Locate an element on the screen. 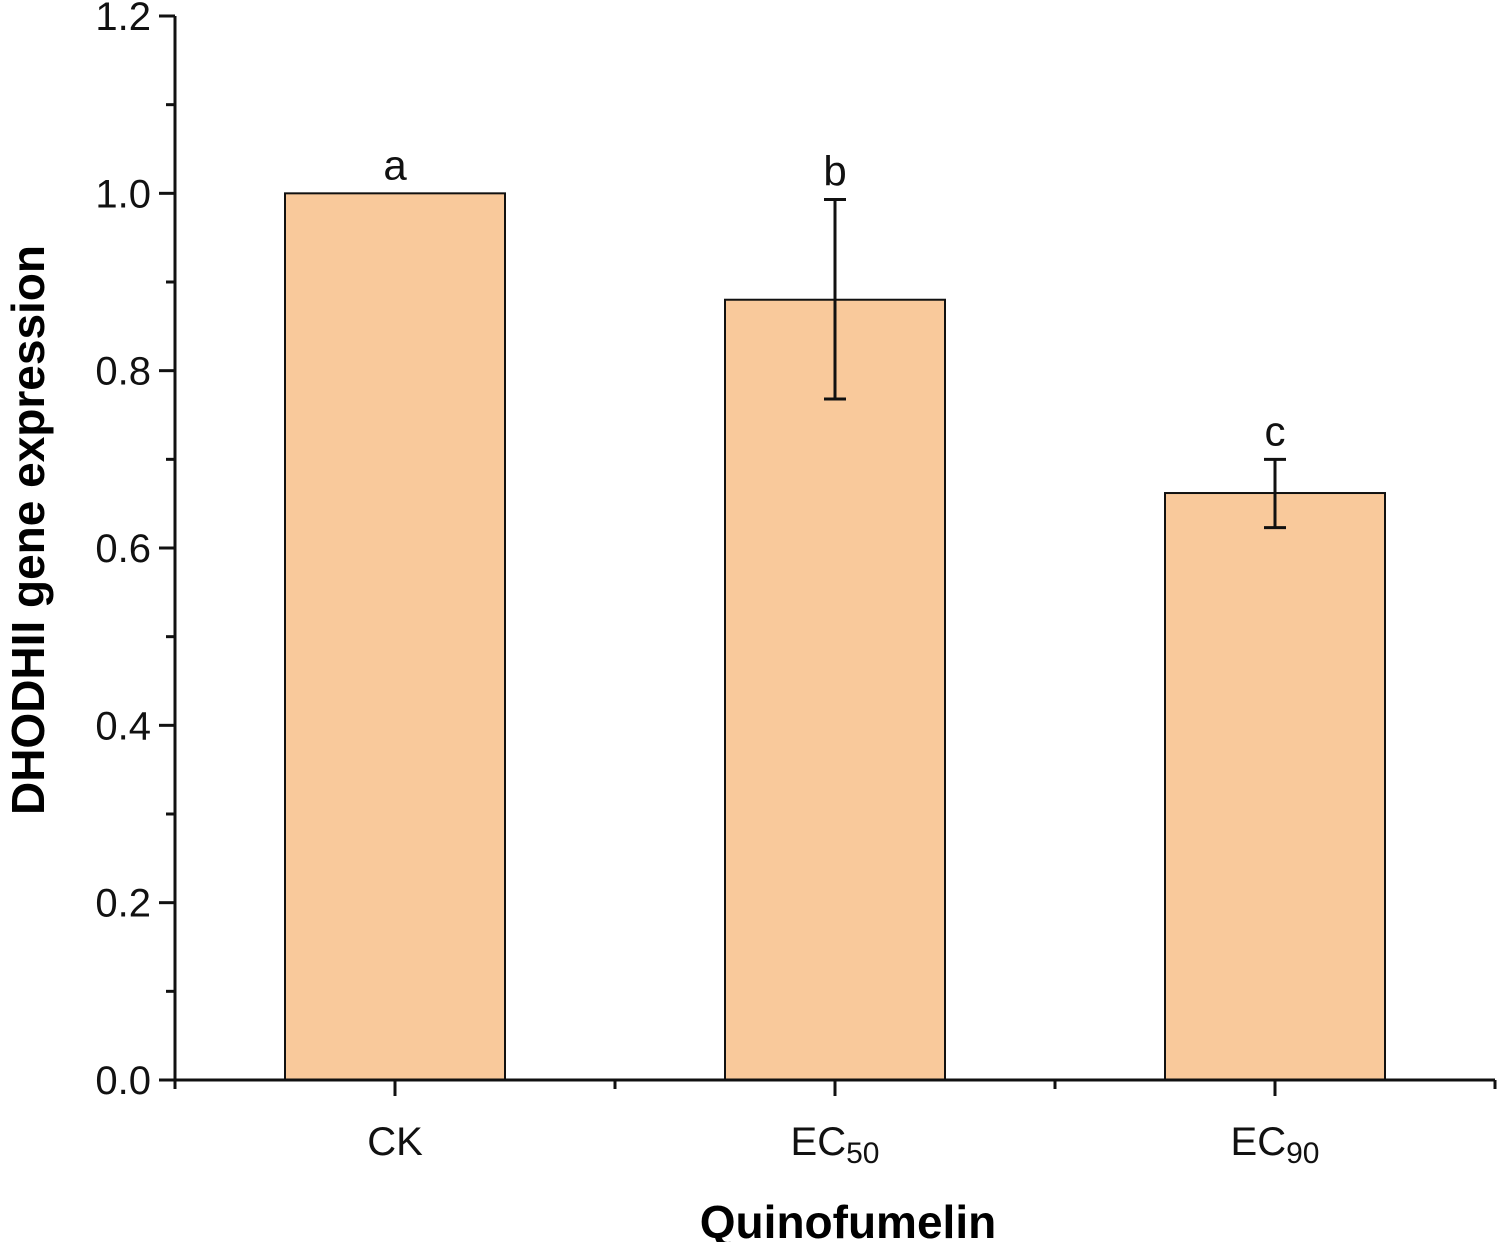 The image size is (1500, 1242). x-tick-label-main: CK is located at coordinates (395, 1142).